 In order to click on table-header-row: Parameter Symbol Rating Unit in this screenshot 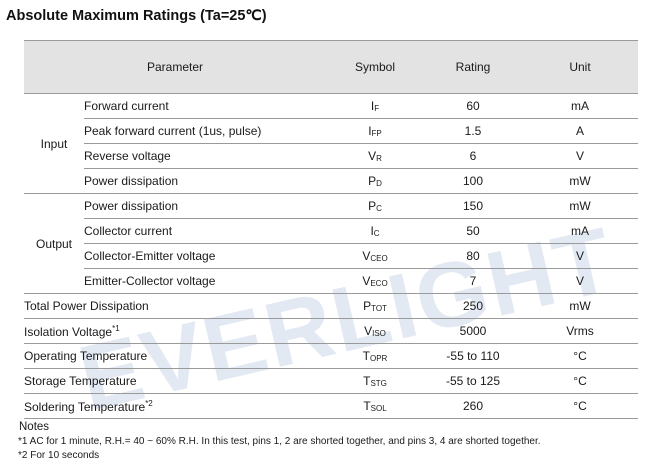, I will do `click(331, 67)`.